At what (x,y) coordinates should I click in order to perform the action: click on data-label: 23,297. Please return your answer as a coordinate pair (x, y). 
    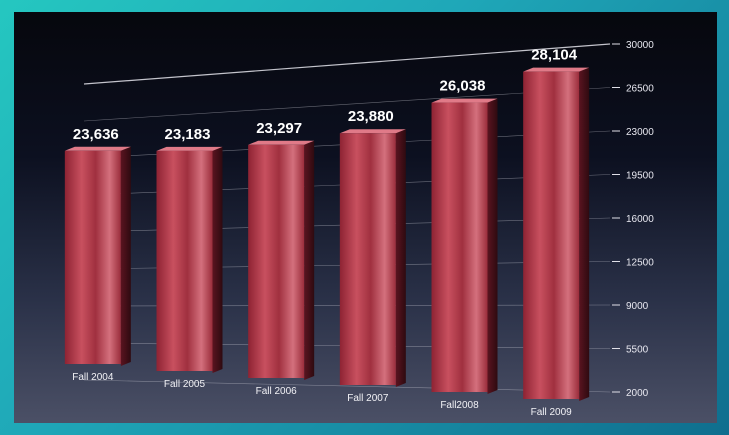
    Looking at the image, I should click on (279, 128).